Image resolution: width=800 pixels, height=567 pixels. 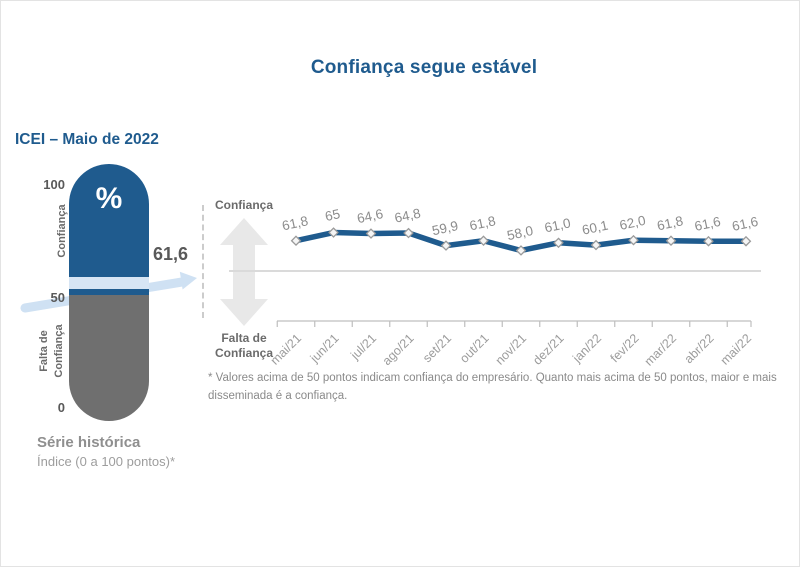 What do you see at coordinates (736, 349) in the screenshot?
I see `month-label: mai/22` at bounding box center [736, 349].